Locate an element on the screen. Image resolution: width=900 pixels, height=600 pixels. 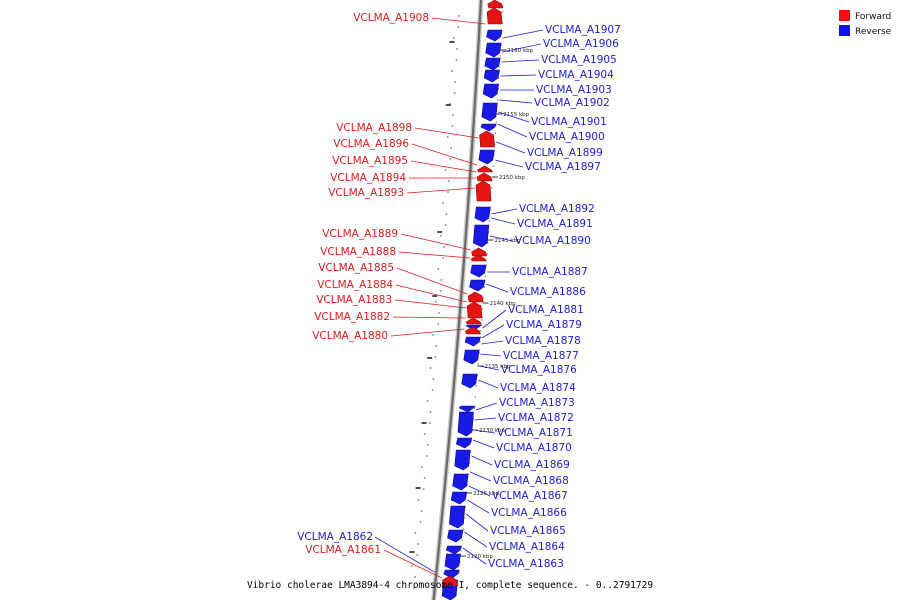
reverse-gene-label: VCLMA_A1879 is located at coordinates (544, 325).